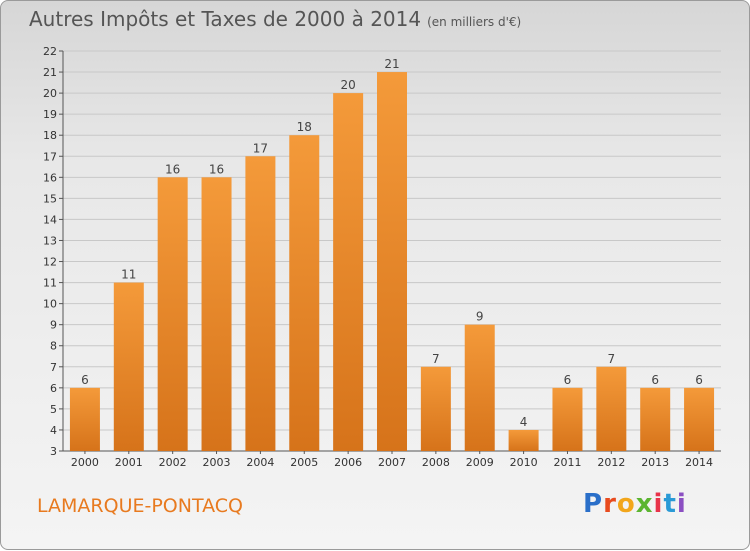  I want to click on proxiti-logo: Proxiti, so click(635, 504).